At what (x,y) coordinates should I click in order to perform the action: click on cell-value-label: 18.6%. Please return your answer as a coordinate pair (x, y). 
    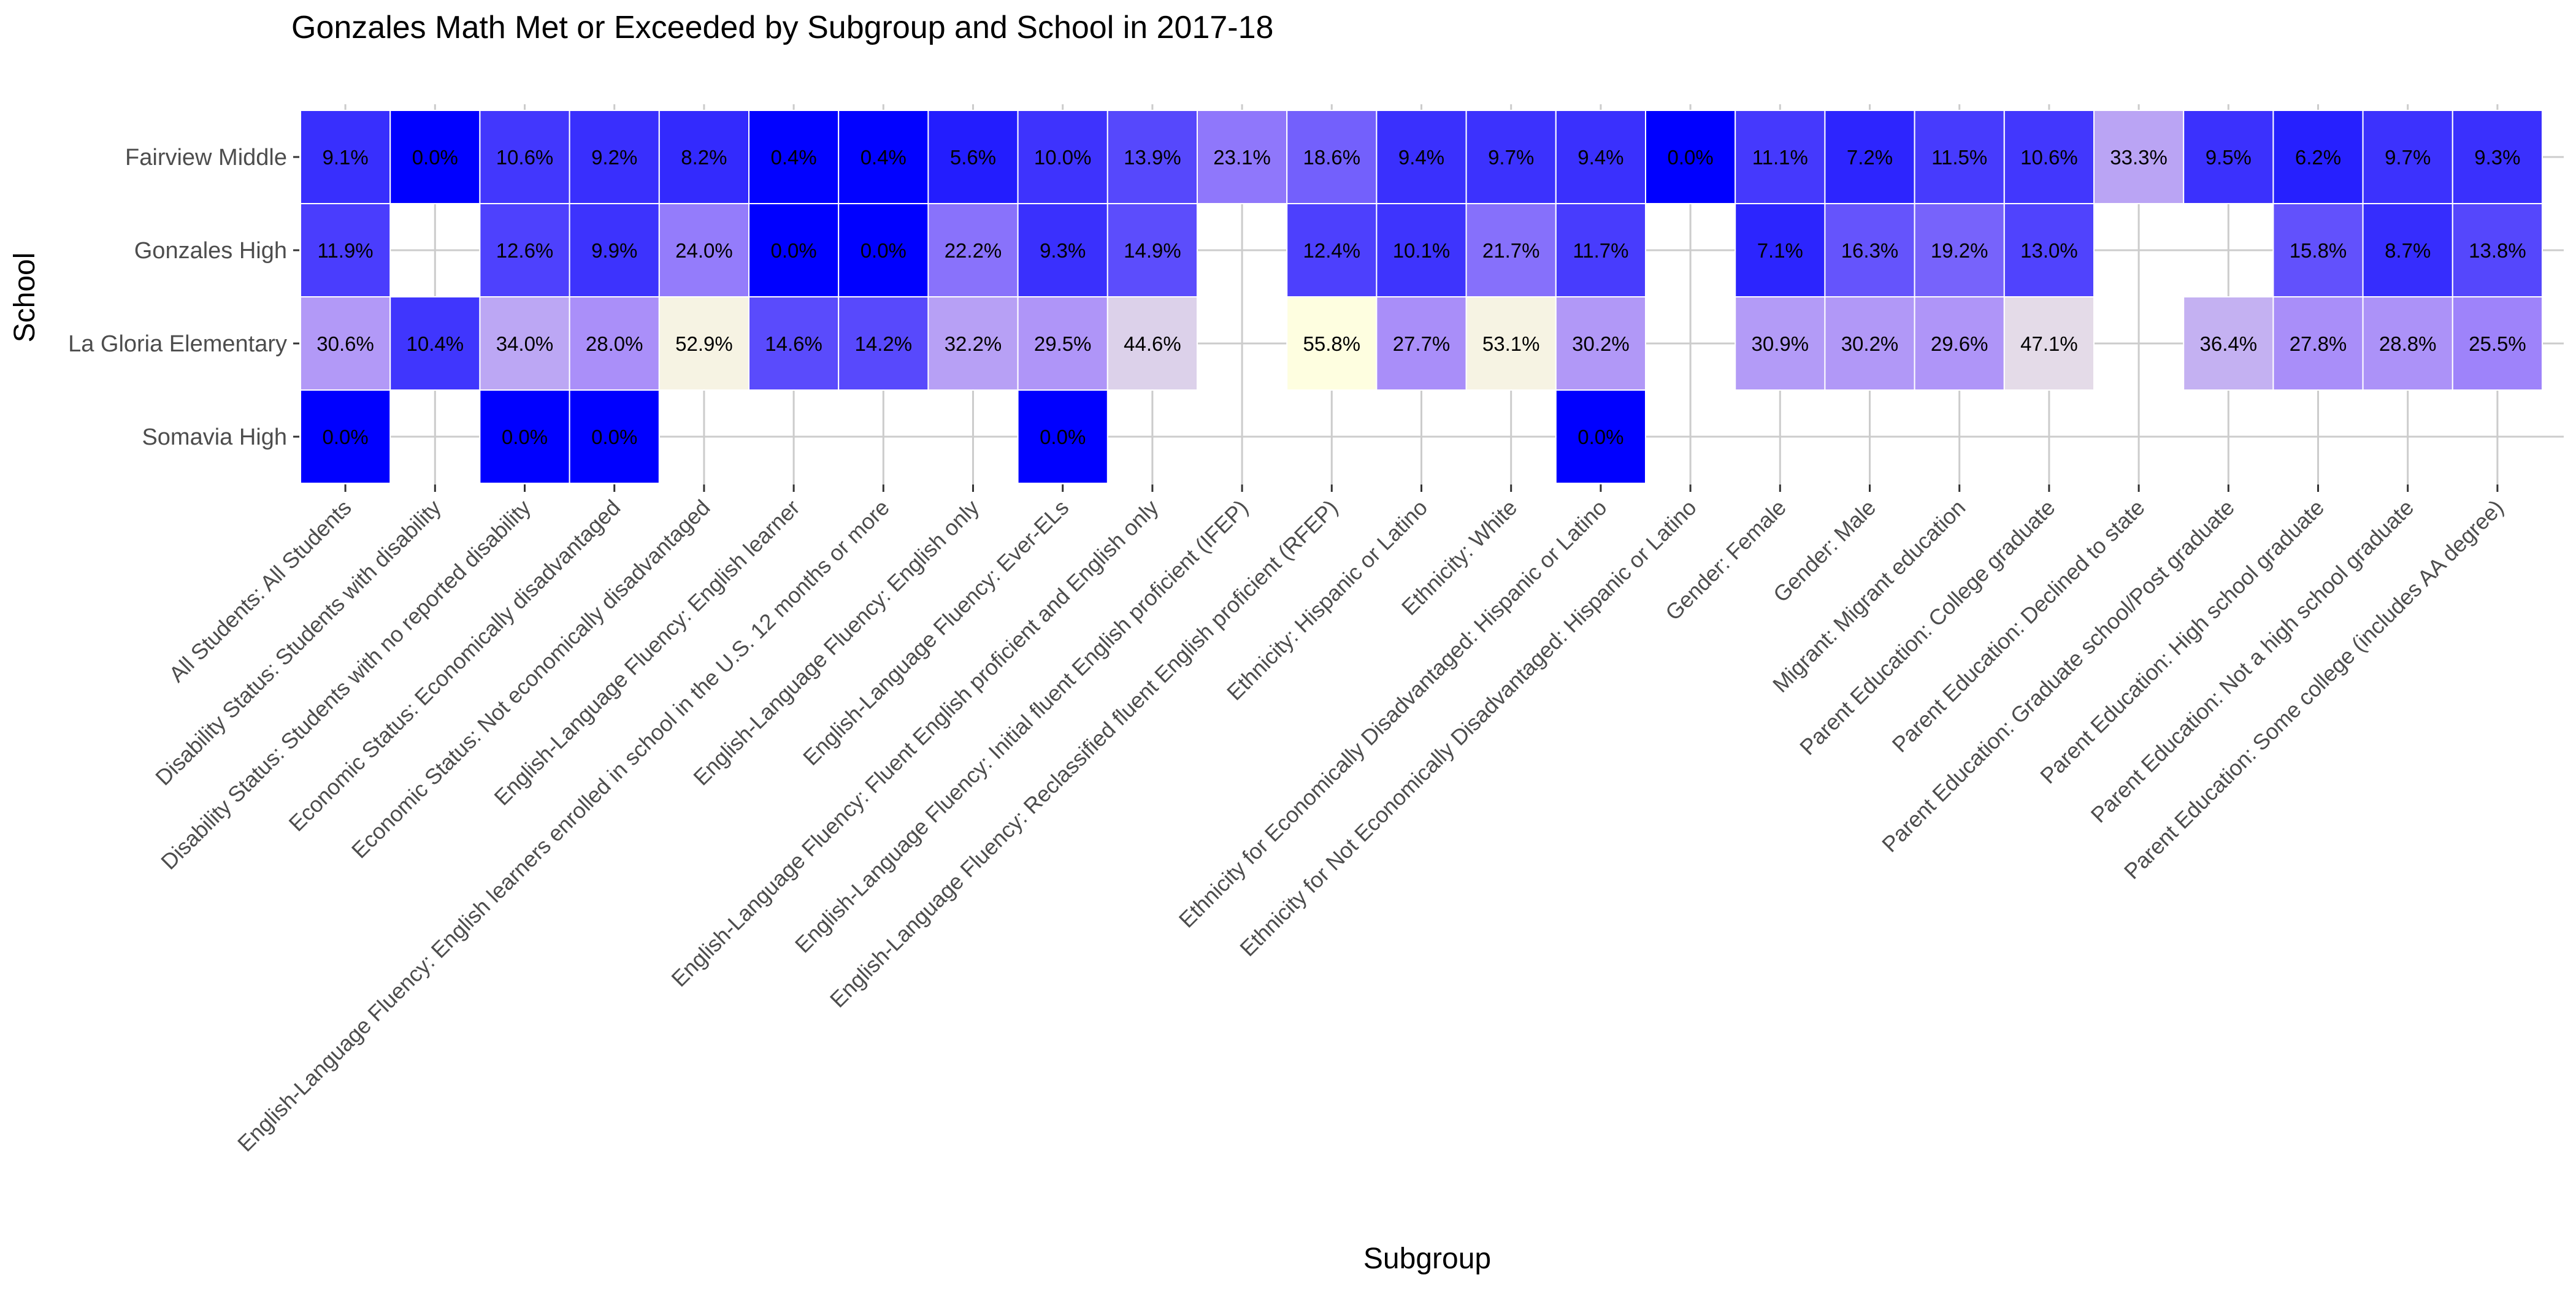
    Looking at the image, I should click on (1332, 157).